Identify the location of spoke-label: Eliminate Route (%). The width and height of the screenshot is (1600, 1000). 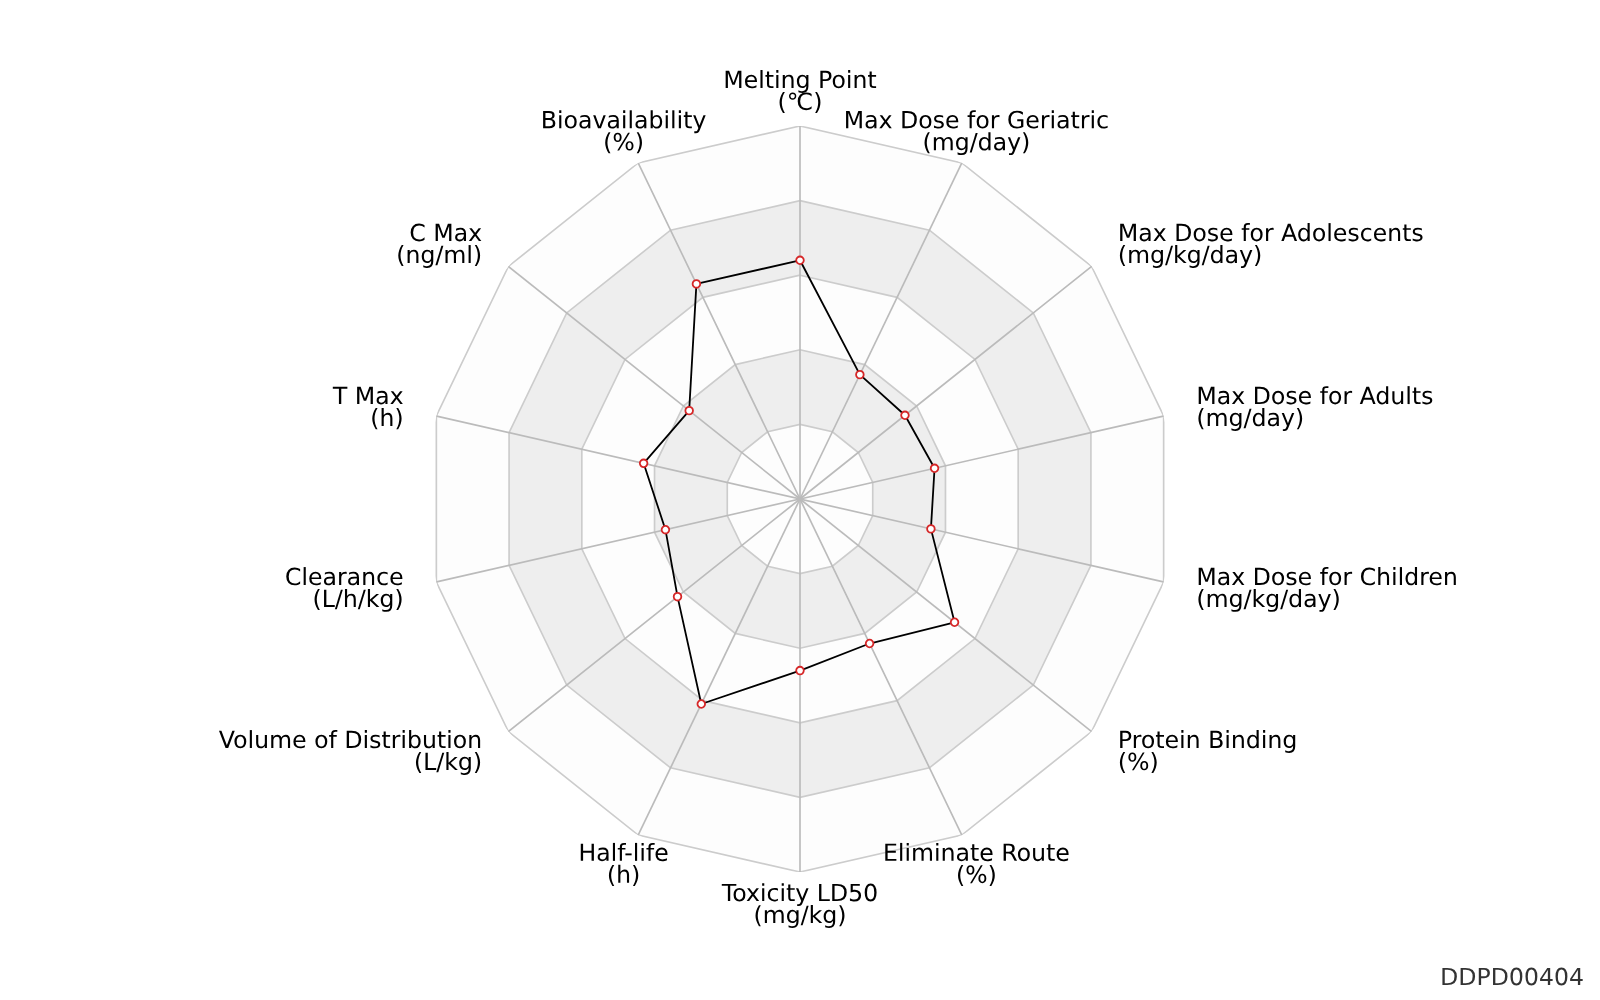
(977, 864).